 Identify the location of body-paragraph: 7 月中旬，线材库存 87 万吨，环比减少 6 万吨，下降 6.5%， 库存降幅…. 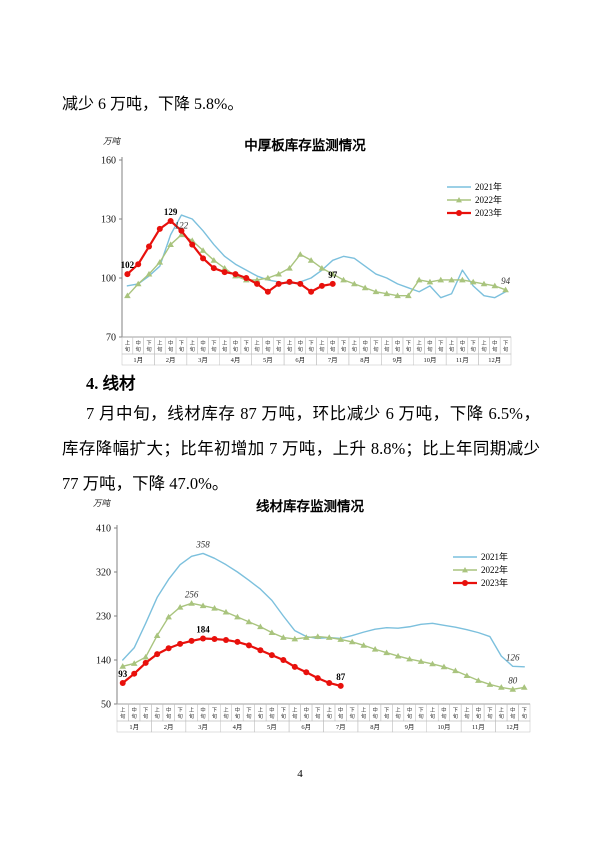
(301, 448).